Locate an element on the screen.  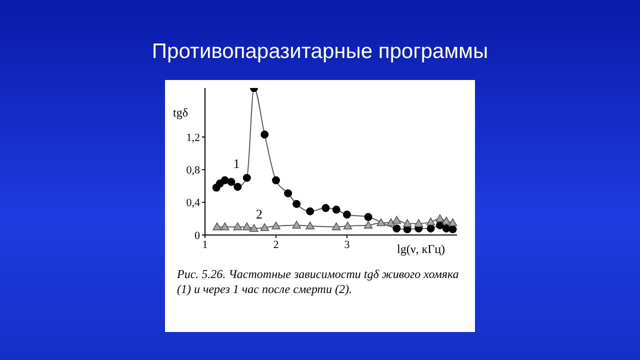
chart-title: Противопаразитарные программы is located at coordinates (320, 52).